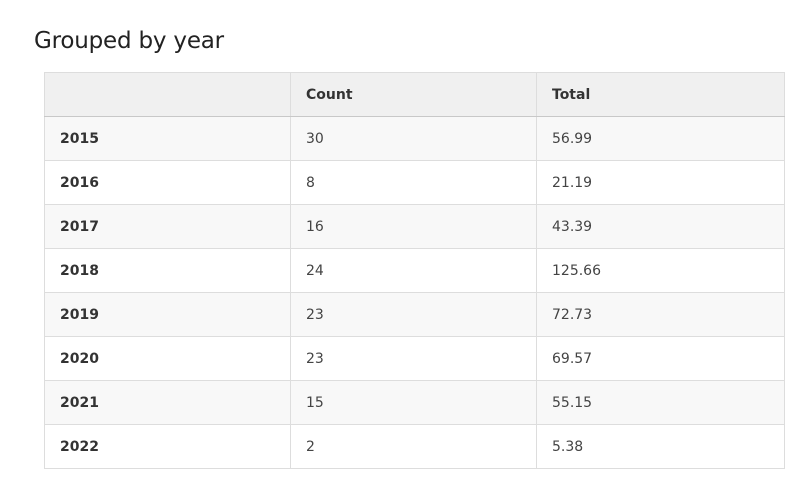 This screenshot has width=805, height=496. I want to click on total-cell: 69.57, so click(660, 358).